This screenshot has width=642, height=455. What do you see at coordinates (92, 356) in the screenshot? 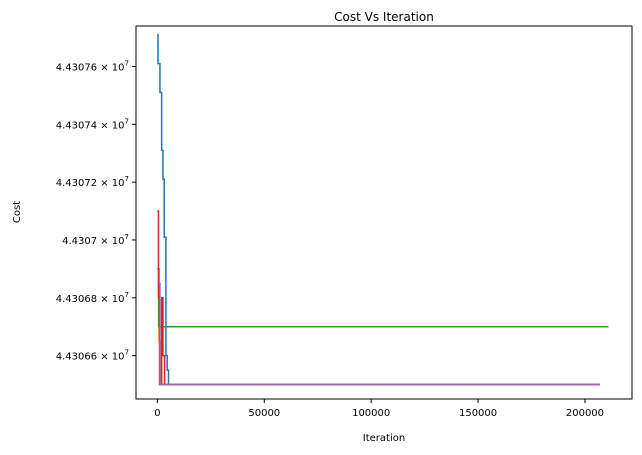
I see `y-tick-label: 4.43066 × 107` at bounding box center [92, 356].